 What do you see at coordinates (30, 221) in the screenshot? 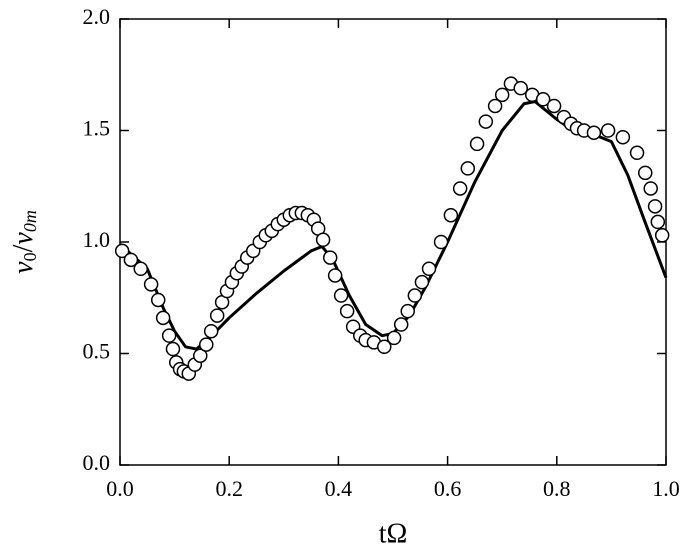
I see `y-label-part: 0m` at bounding box center [30, 221].